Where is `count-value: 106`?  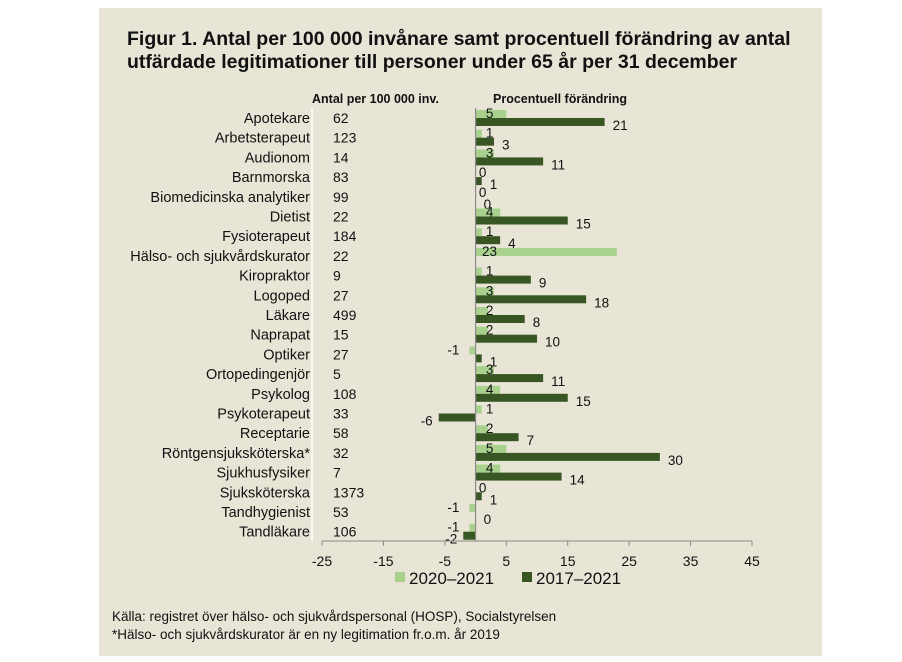 count-value: 106 is located at coordinates (345, 532).